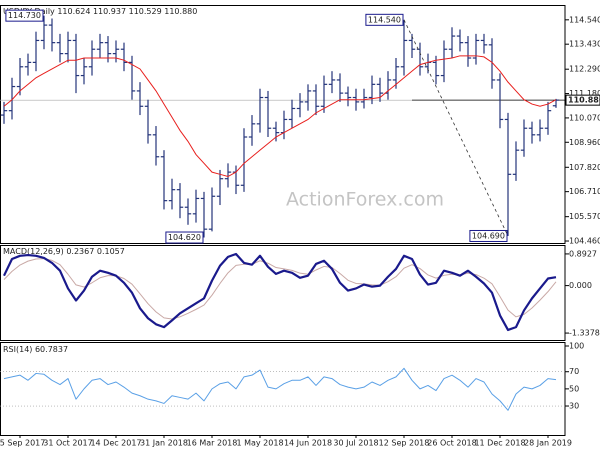  What do you see at coordinates (499, 443) in the screenshot?
I see `x-tick-label: 11 Dec 2018` at bounding box center [499, 443].